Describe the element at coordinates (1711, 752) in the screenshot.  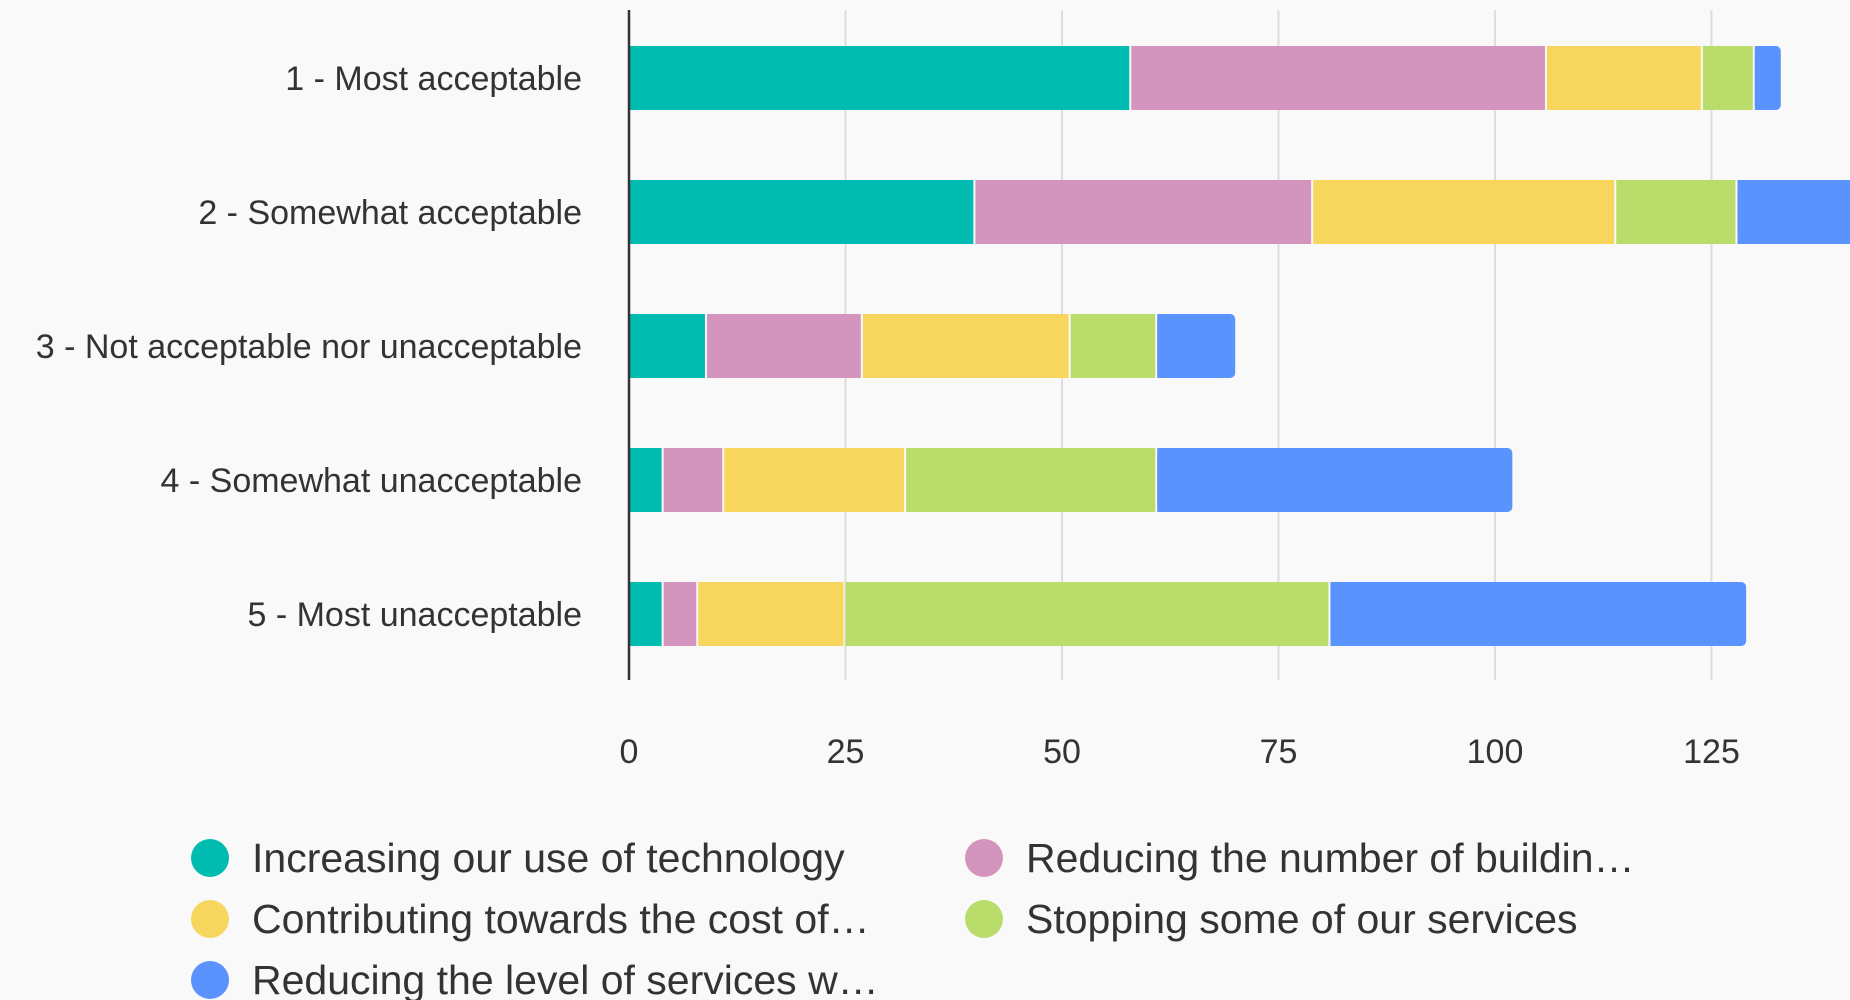
I see `x-tick-label-125: 125` at that location.